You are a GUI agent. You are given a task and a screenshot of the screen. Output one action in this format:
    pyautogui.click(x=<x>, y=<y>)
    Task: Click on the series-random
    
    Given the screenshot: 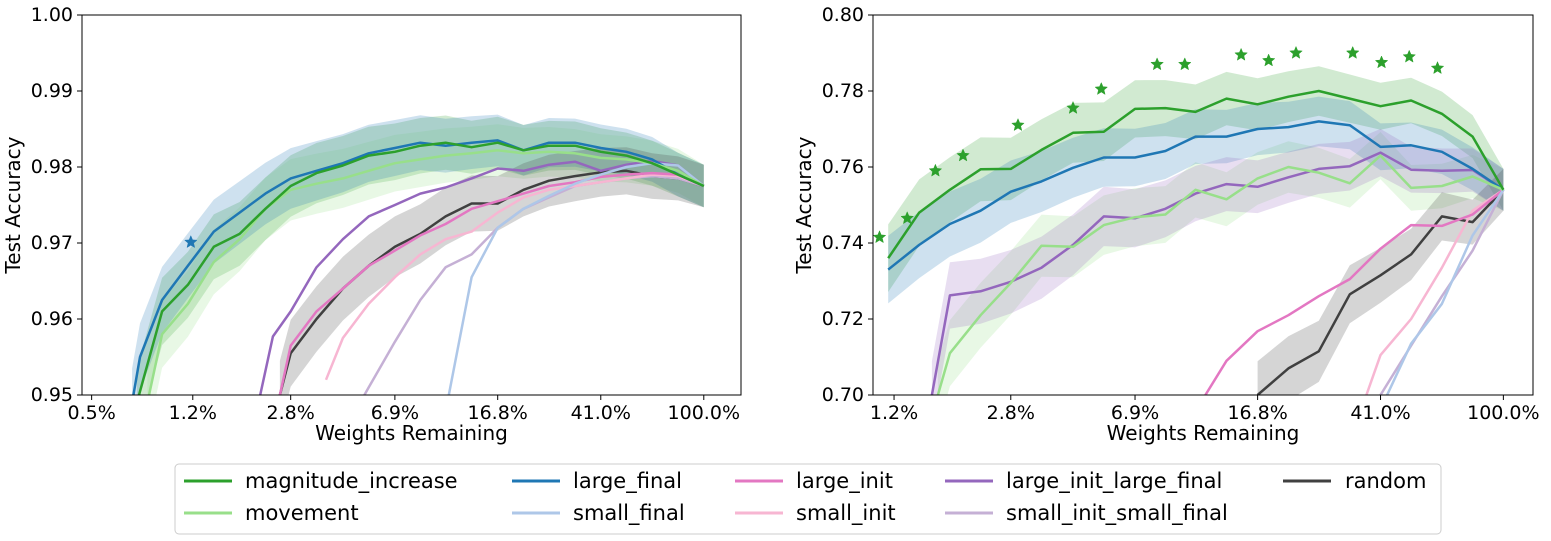 What is the action you would take?
    pyautogui.click(x=1380, y=291)
    